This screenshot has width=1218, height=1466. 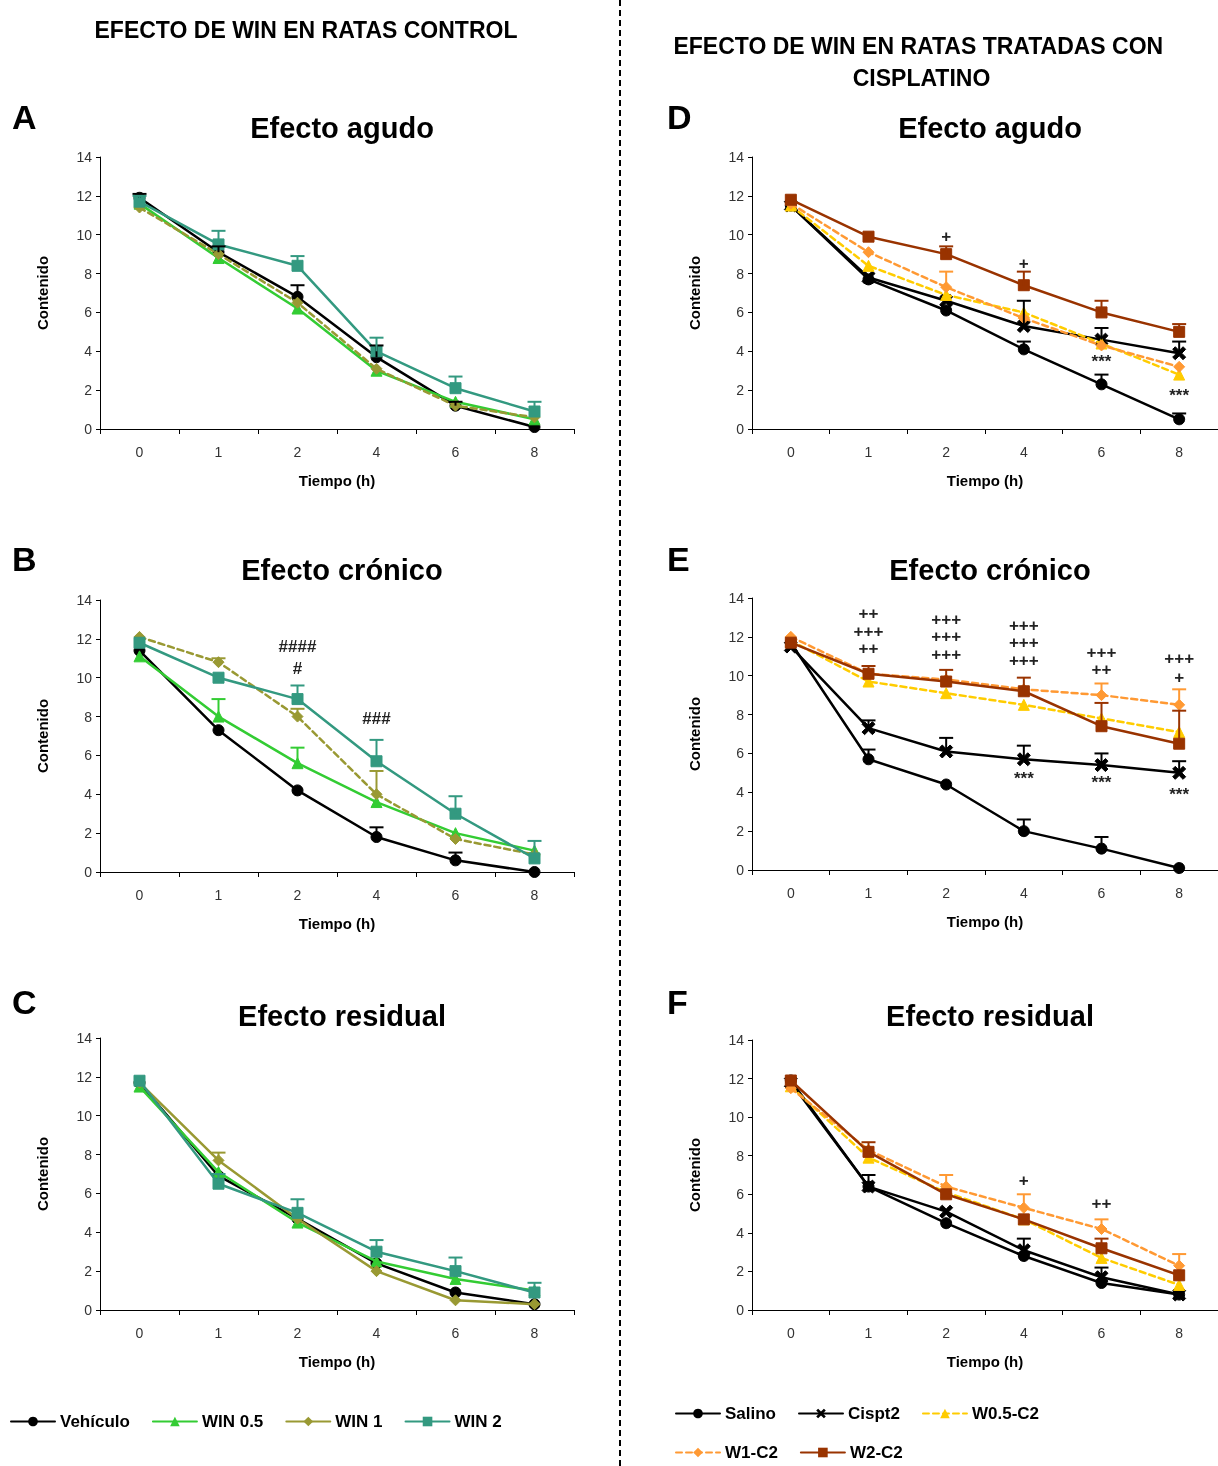 What do you see at coordinates (876, 1452) in the screenshot?
I see `legend-label: W2-C2` at bounding box center [876, 1452].